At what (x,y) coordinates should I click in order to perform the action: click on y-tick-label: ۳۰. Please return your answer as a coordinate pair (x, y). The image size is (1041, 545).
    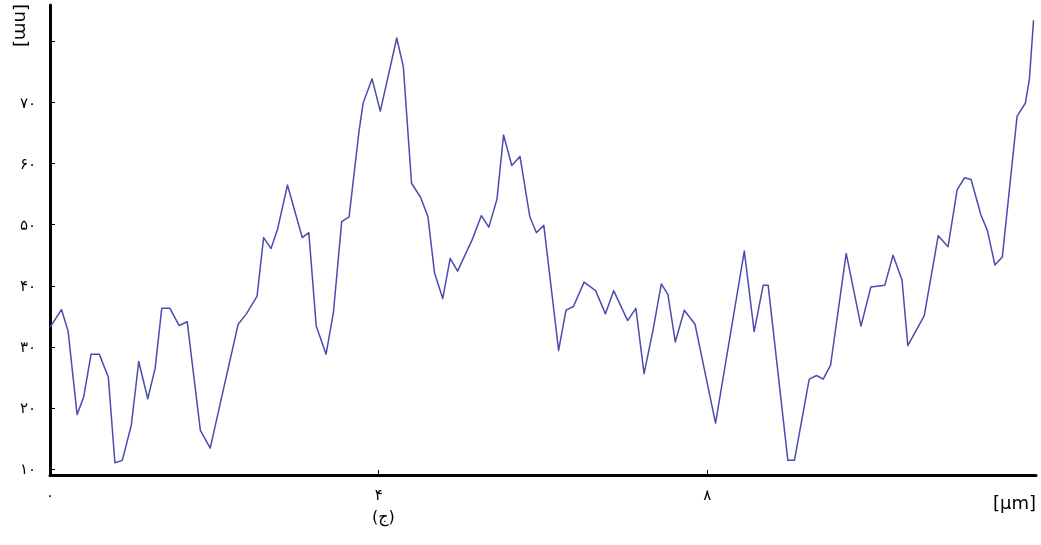
    Looking at the image, I should click on (27, 346).